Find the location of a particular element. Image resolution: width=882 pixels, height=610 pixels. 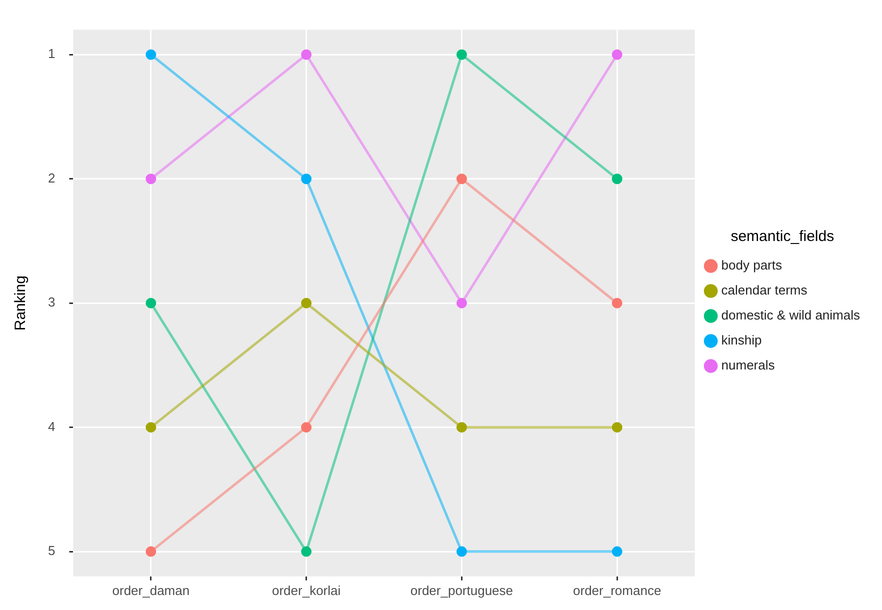

y-tick-label: 3 is located at coordinates (52, 302).